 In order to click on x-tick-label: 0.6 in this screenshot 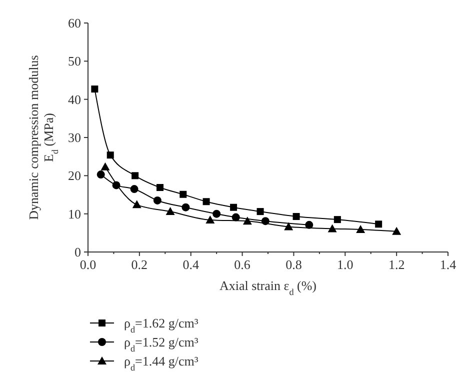, I will do `click(242, 264)`.